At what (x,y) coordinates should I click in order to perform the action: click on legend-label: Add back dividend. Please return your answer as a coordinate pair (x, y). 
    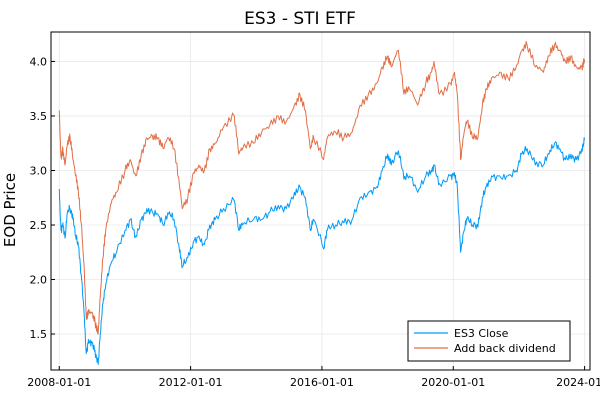
    Looking at the image, I should click on (505, 348).